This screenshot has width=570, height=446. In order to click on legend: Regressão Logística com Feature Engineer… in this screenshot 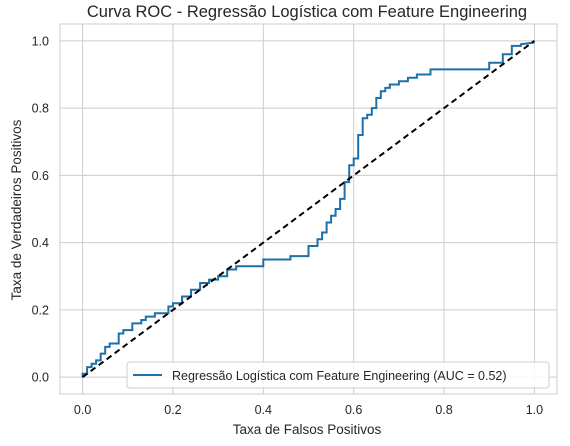, I will do `click(338, 375)`.